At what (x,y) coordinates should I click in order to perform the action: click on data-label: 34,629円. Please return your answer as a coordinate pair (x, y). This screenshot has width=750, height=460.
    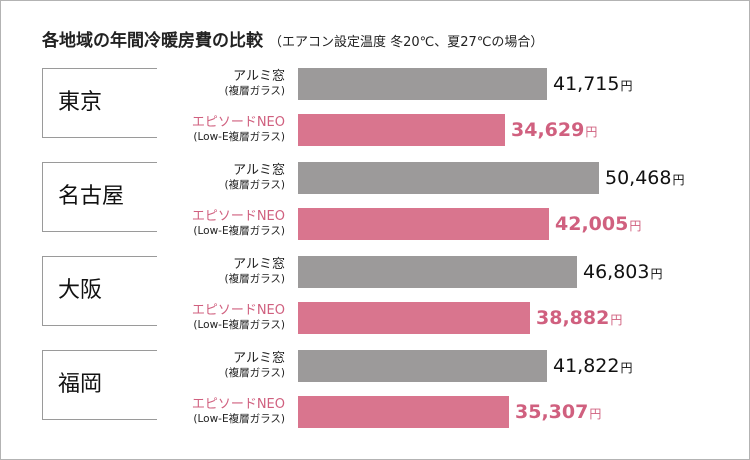
    Looking at the image, I should click on (554, 131).